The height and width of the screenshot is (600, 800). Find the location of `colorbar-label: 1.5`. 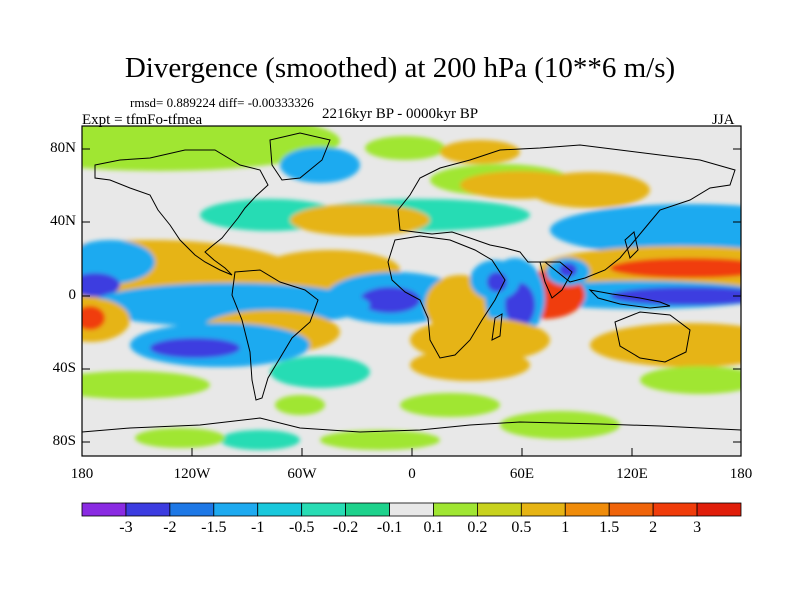

colorbar-label: 1.5 is located at coordinates (609, 527).